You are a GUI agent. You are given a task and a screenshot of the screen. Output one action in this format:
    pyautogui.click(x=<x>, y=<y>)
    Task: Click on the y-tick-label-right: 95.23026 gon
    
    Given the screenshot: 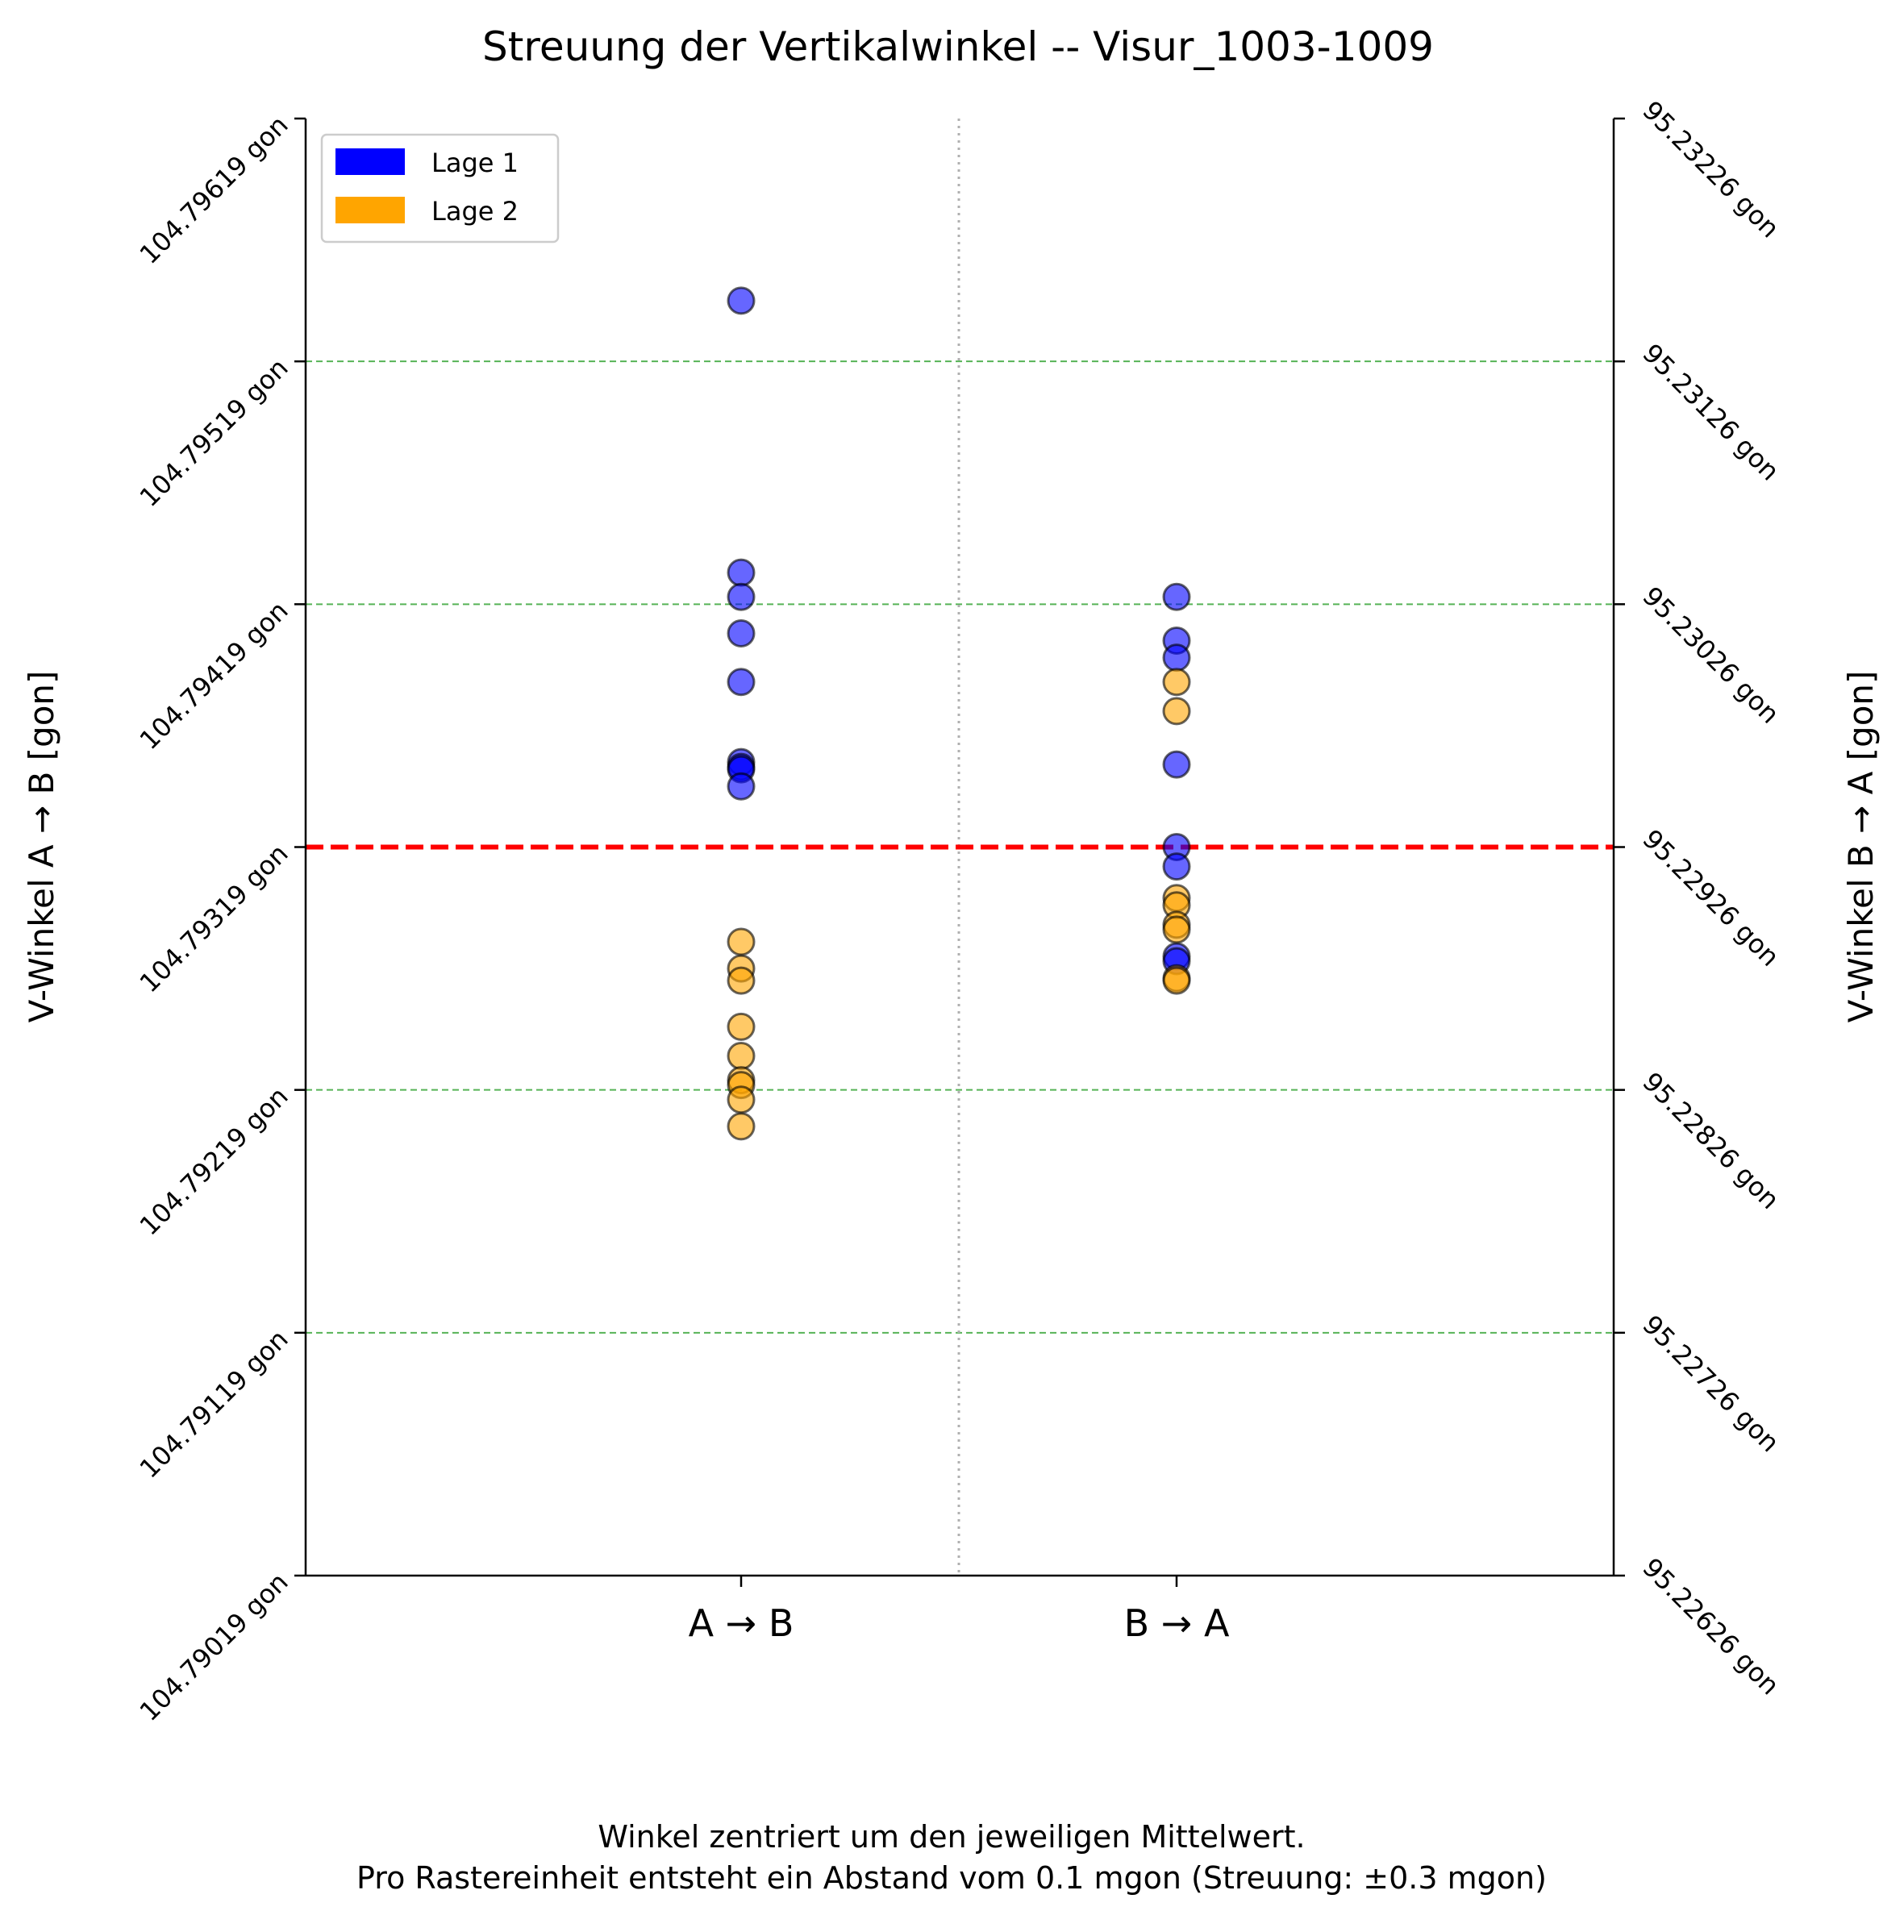 What is the action you would take?
    pyautogui.click(x=1711, y=655)
    